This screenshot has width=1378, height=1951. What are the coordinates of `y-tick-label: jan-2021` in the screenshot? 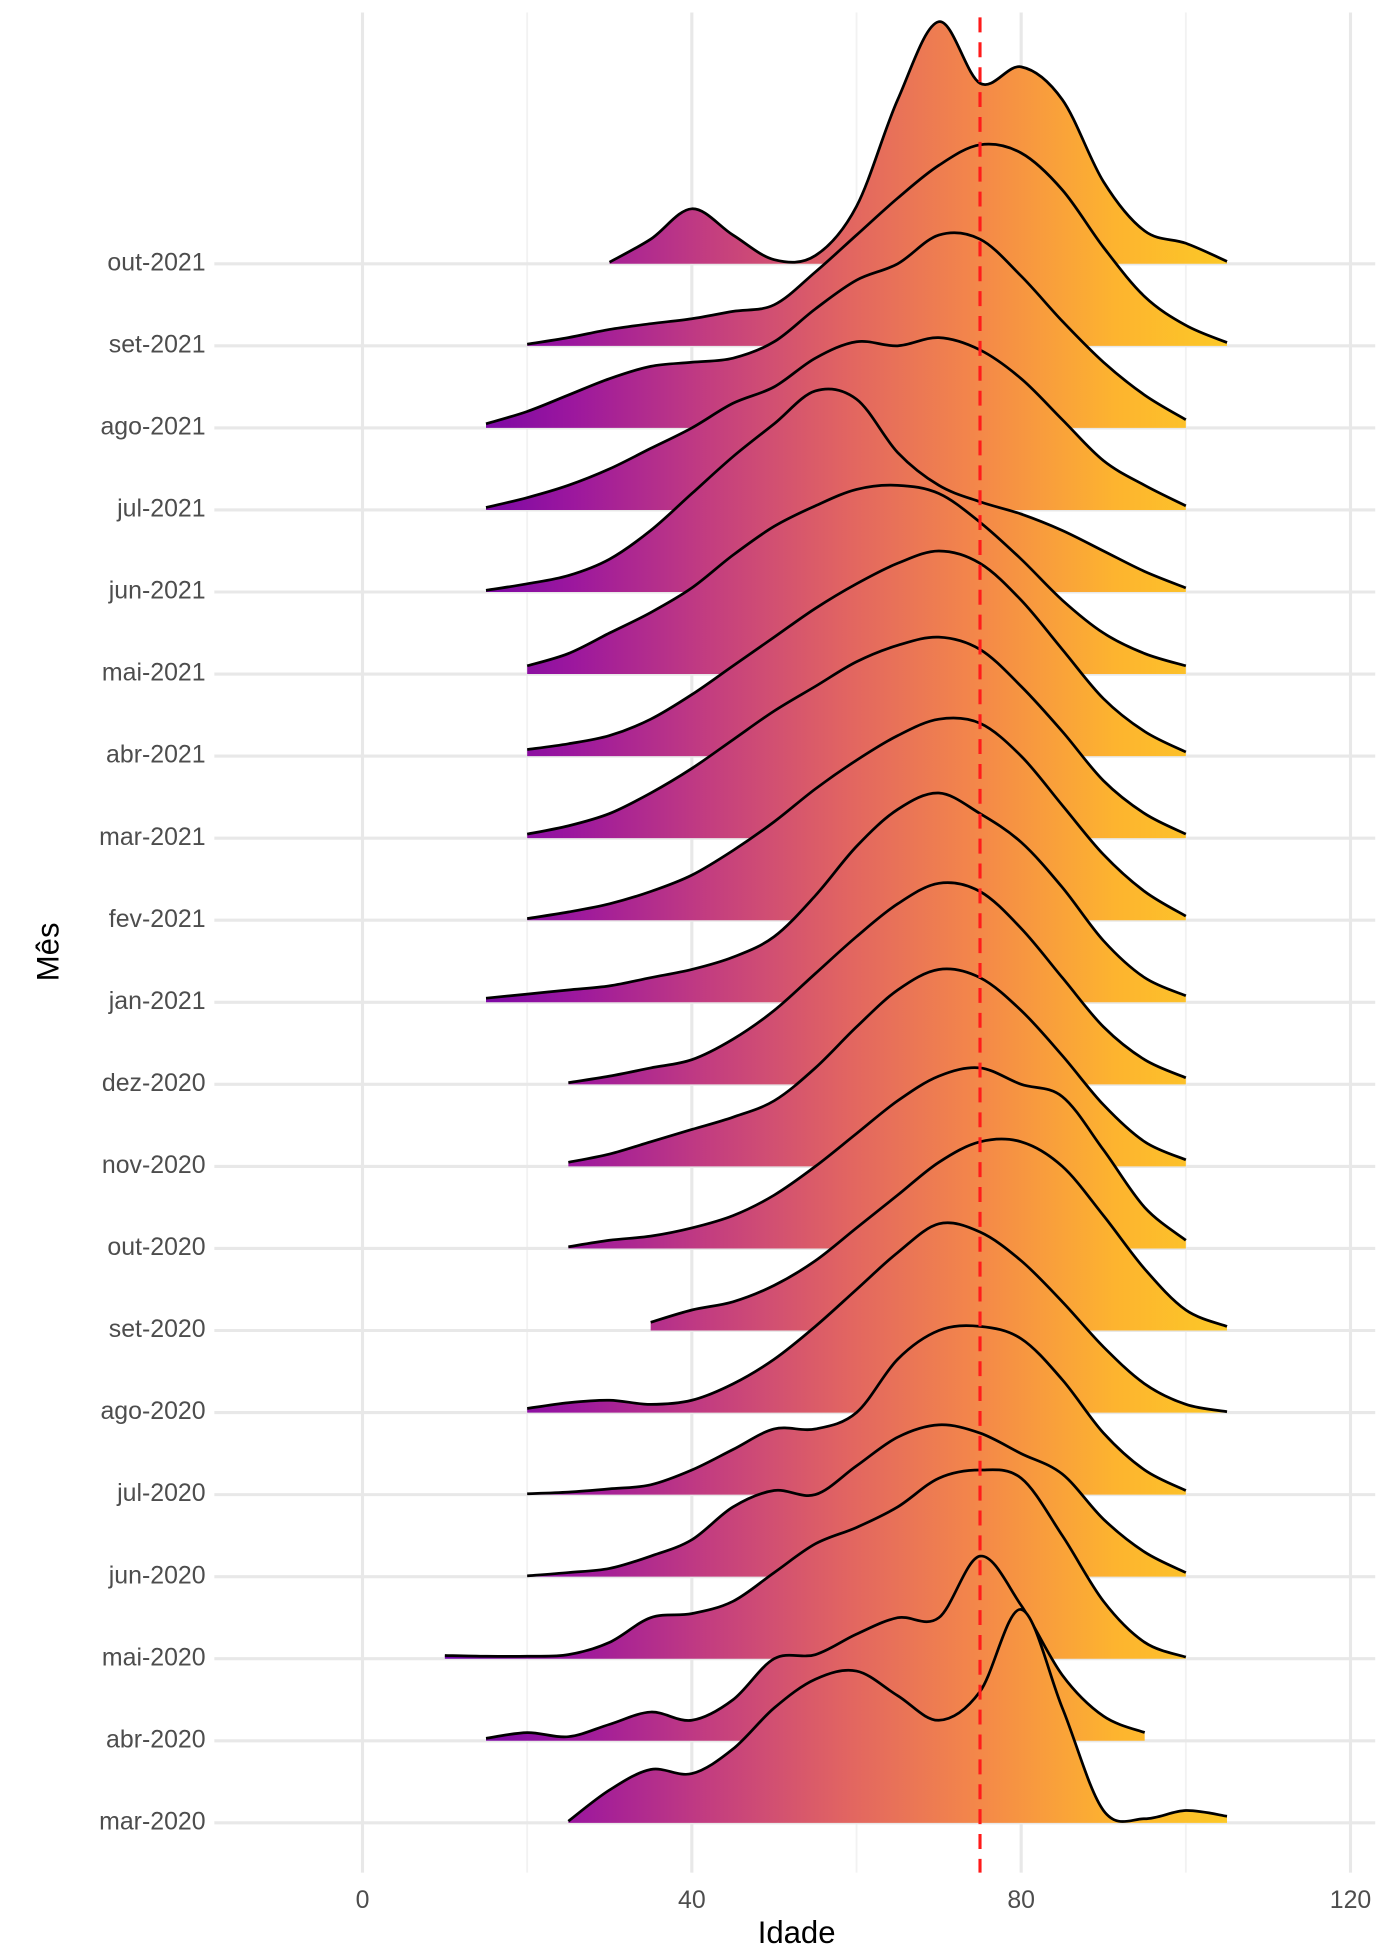 It's located at (157, 1001).